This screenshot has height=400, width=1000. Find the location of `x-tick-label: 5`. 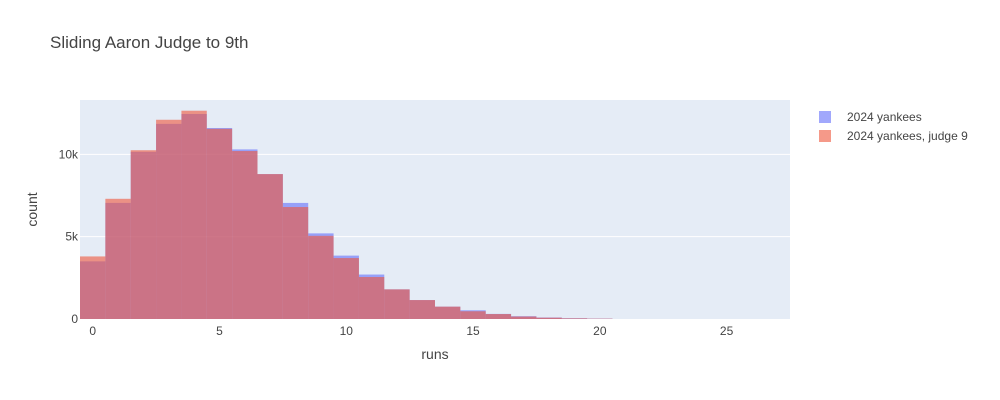

x-tick-label: 5 is located at coordinates (219, 331).